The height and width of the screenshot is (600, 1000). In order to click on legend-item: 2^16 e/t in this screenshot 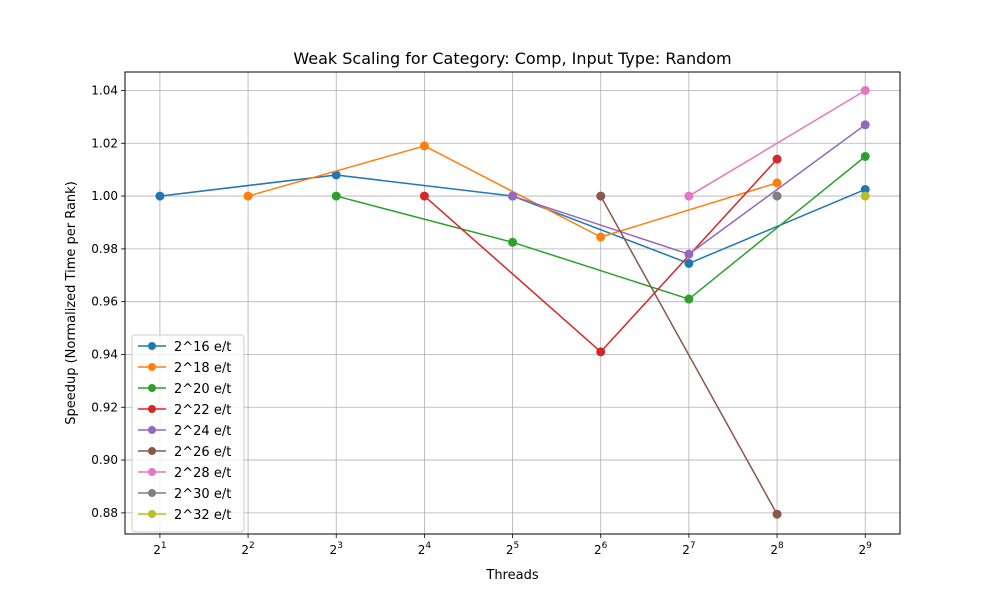, I will do `click(184, 347)`.